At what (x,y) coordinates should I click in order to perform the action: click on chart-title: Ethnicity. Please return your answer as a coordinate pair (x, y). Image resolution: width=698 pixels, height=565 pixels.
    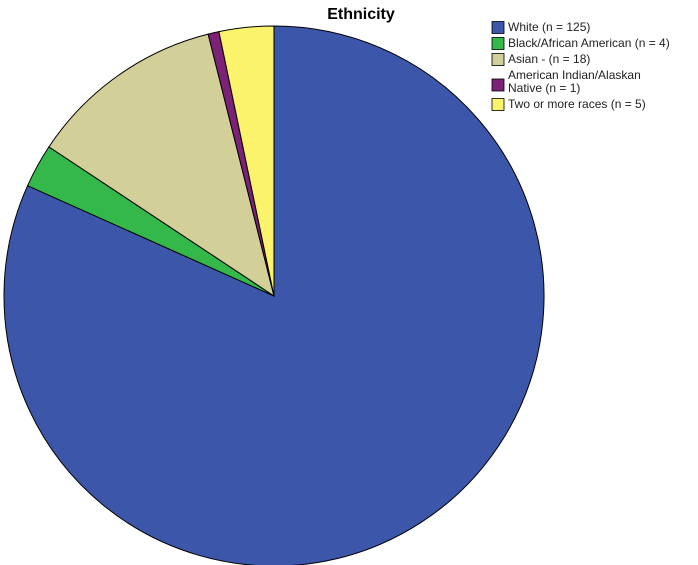
    Looking at the image, I should click on (361, 14).